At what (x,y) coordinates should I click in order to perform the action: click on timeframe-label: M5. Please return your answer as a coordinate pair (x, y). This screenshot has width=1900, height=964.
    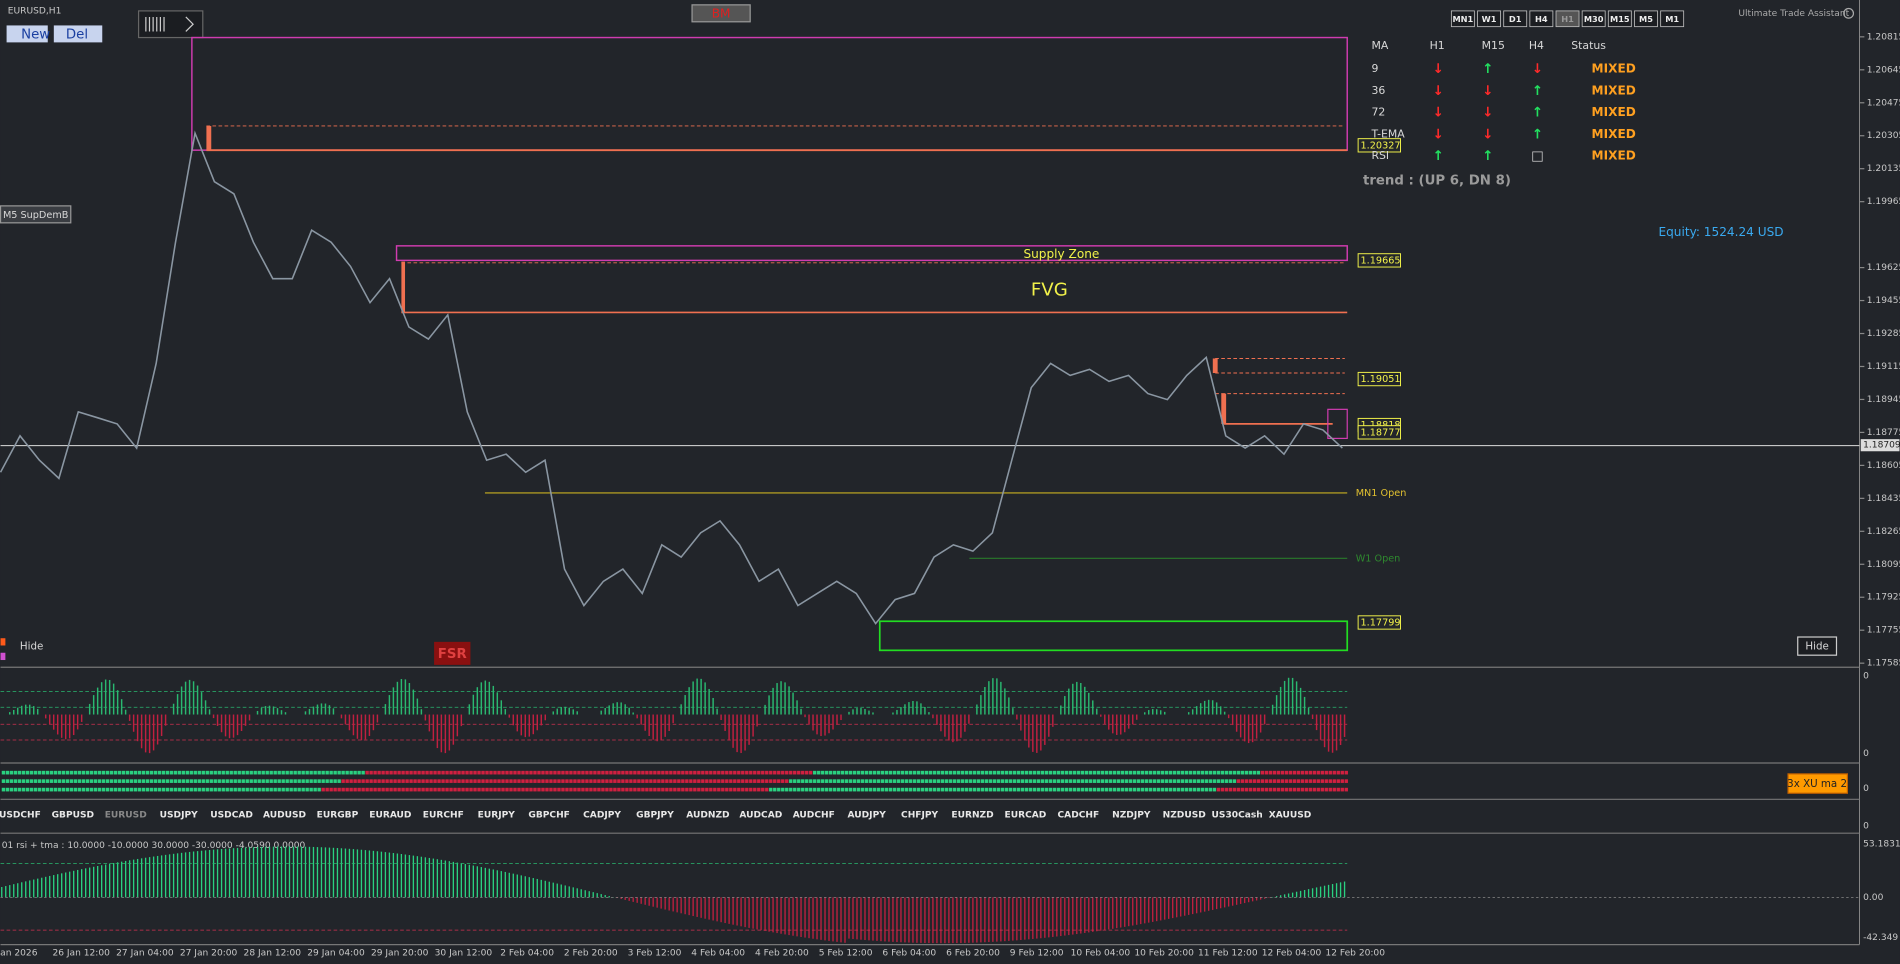
    Looking at the image, I should click on (1646, 19).